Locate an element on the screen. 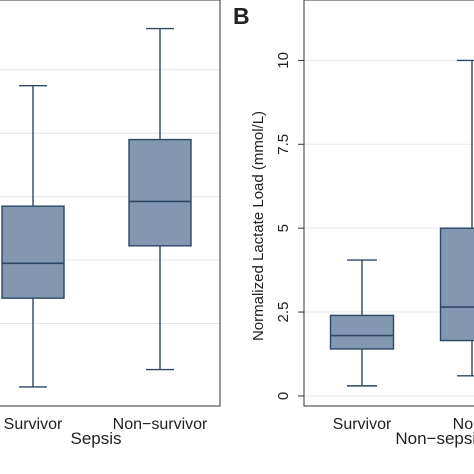  panel-a-survivor-box-group is located at coordinates (33, 236).